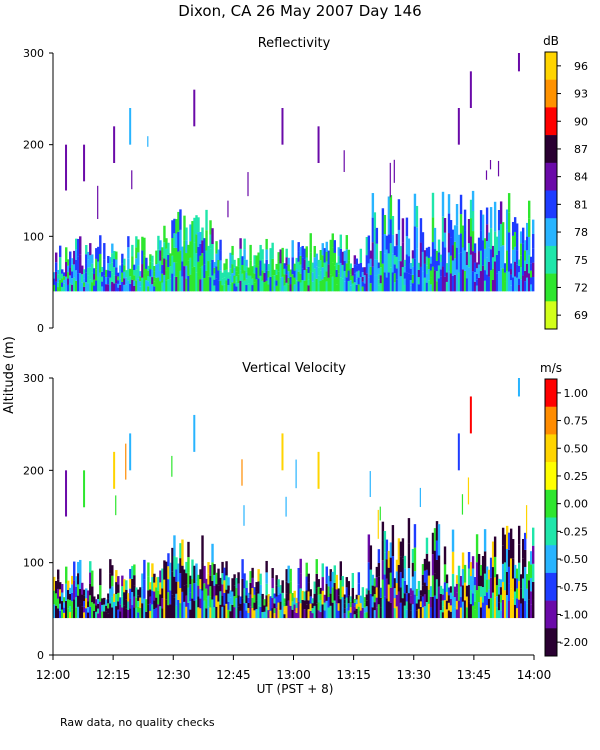 This screenshot has height=750, width=600. What do you see at coordinates (33, 470) in the screenshot?
I see `velocity-y-tick-label: 200` at bounding box center [33, 470].